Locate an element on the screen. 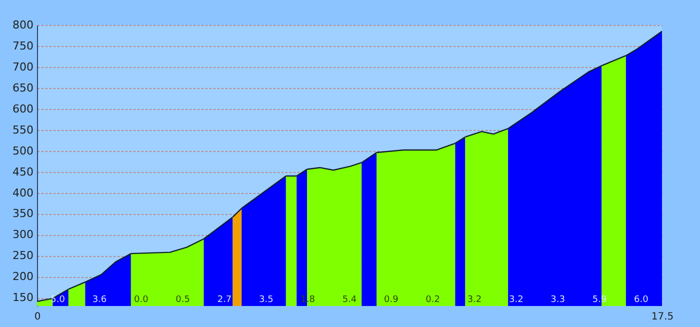 Image resolution: width=700 pixels, height=327 pixels. annotation: 0.2 is located at coordinates (433, 300).